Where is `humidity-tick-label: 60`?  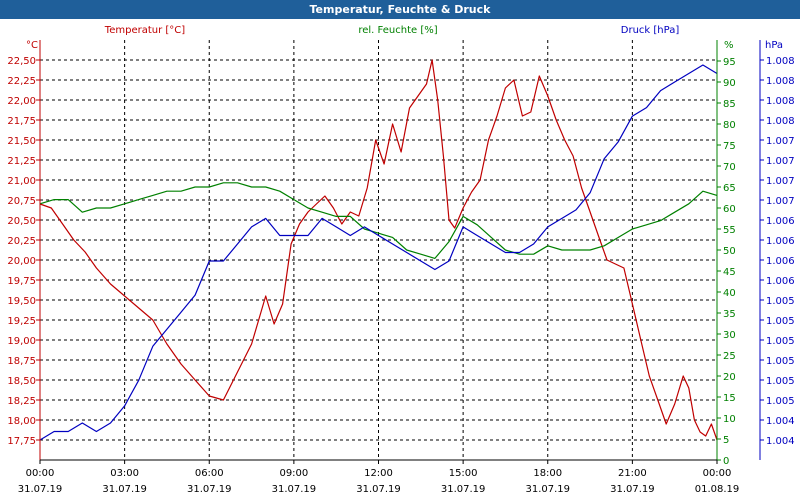
humidity-tick-label: 60 is located at coordinates (729, 209).